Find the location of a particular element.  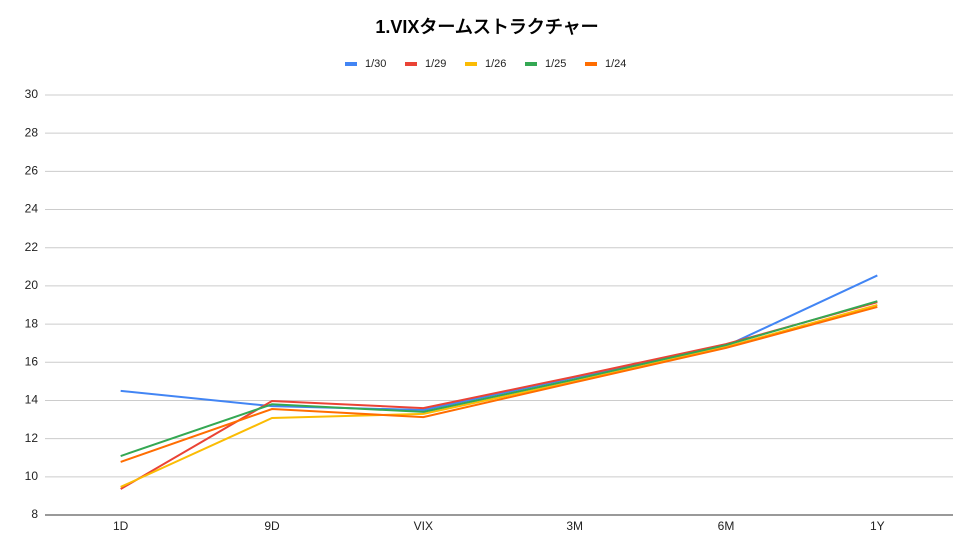

x-tick-label: 6M is located at coordinates (726, 526).